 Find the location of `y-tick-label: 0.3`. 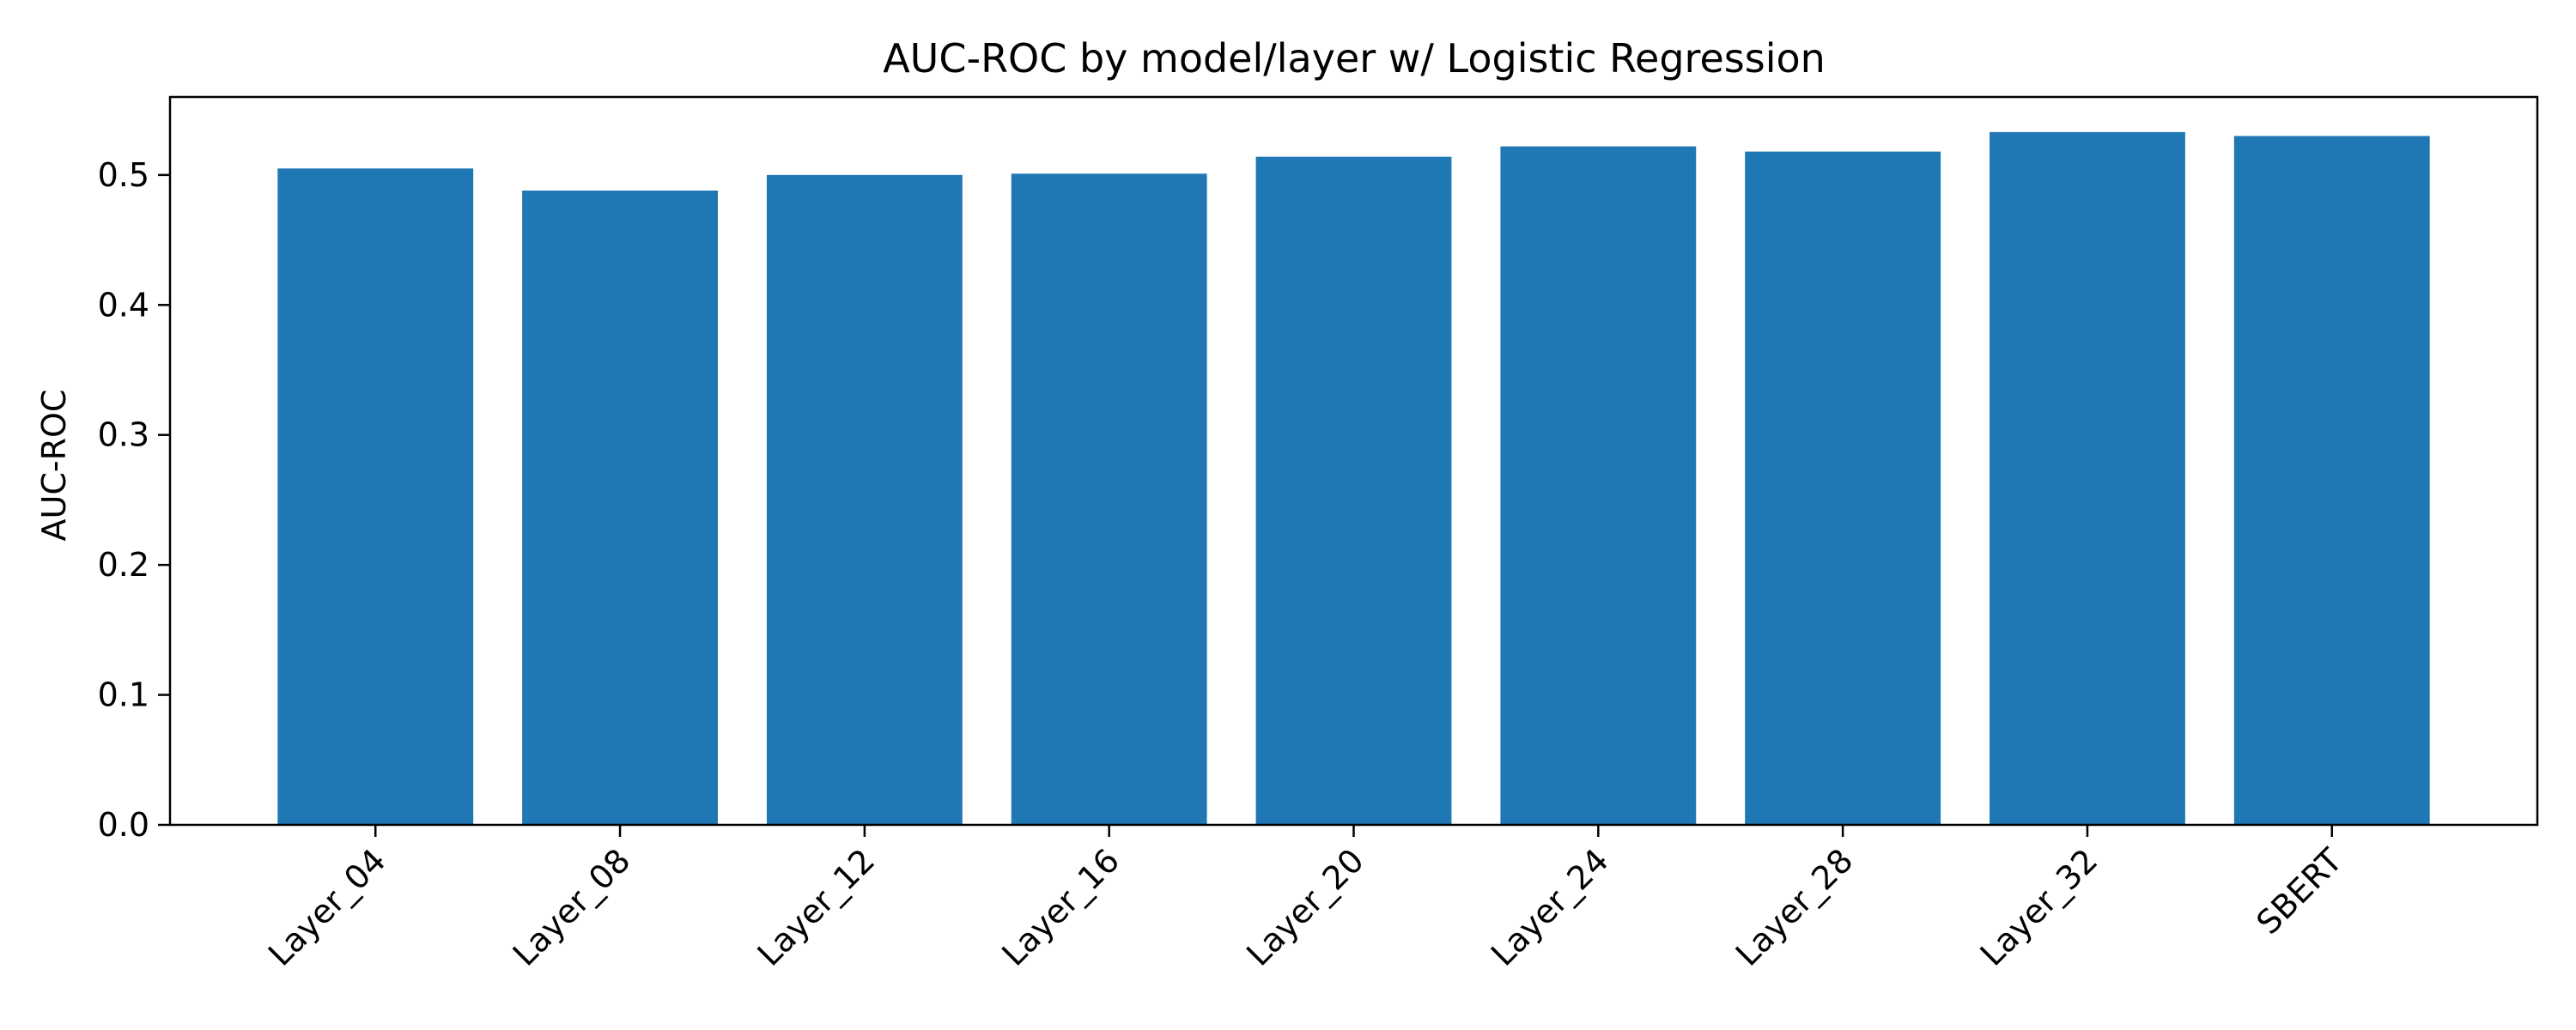

y-tick-label: 0.3 is located at coordinates (123, 435).